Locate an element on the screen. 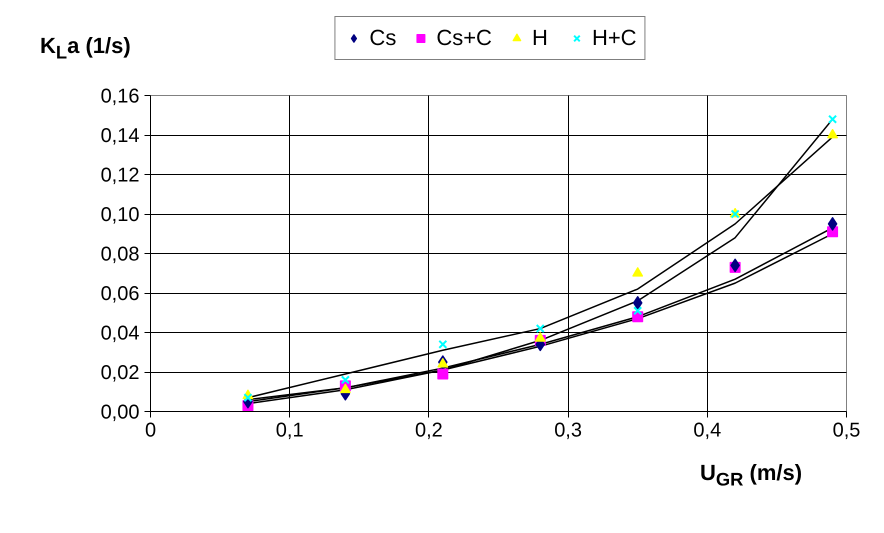 This screenshot has height=533, width=884. y-tick-label: 0,02 is located at coordinates (120, 373).